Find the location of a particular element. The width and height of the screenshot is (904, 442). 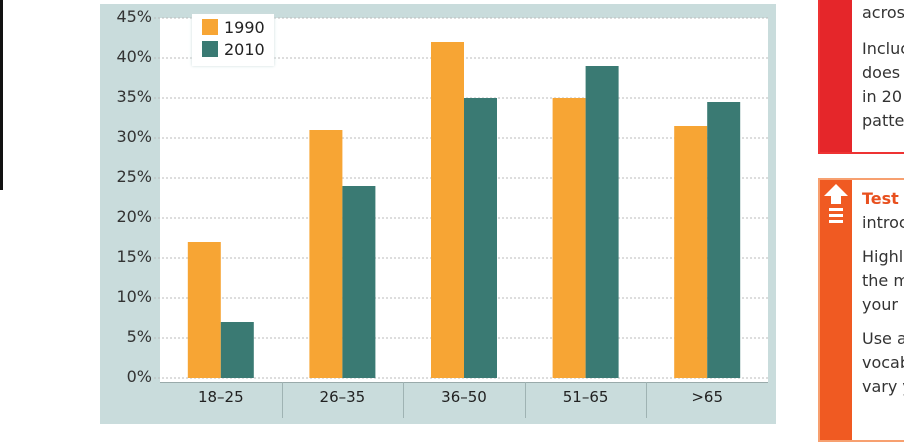

y-tick-label: 25% is located at coordinates (134, 176).